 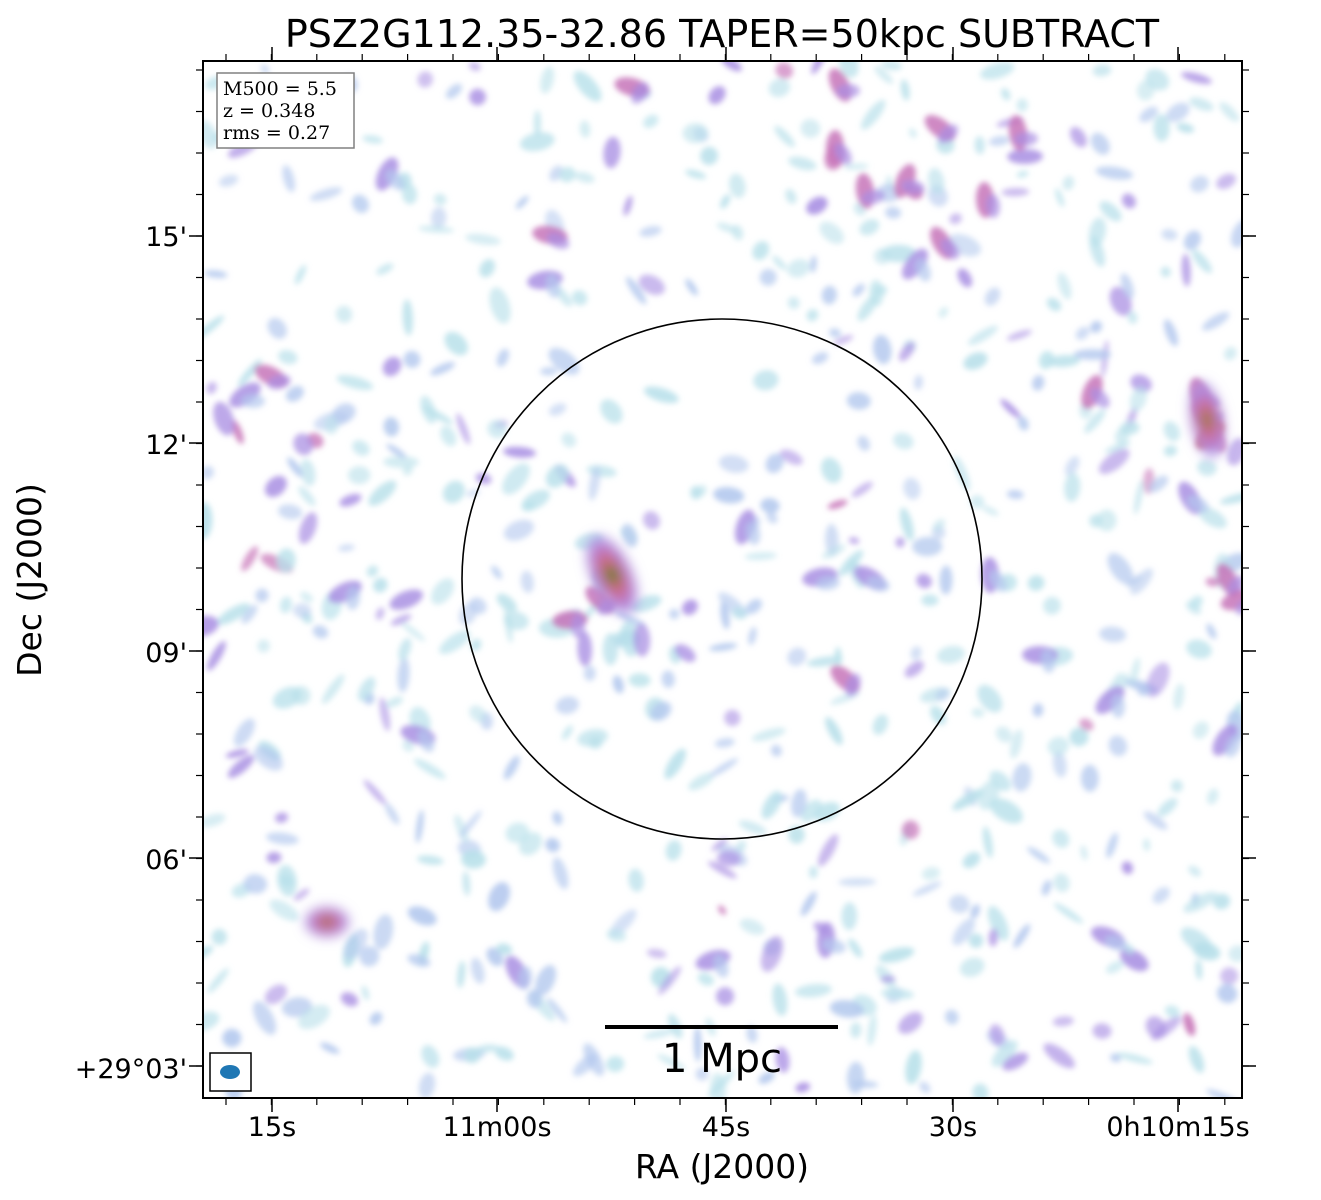 What do you see at coordinates (276, 133) in the screenshot?
I see `rms-annotation: rms = 0.27` at bounding box center [276, 133].